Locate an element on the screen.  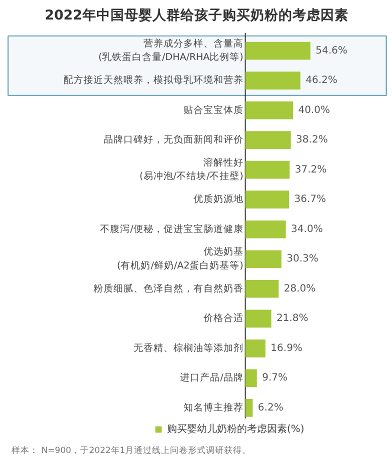
data-label: 38.2% is located at coordinates (312, 140).